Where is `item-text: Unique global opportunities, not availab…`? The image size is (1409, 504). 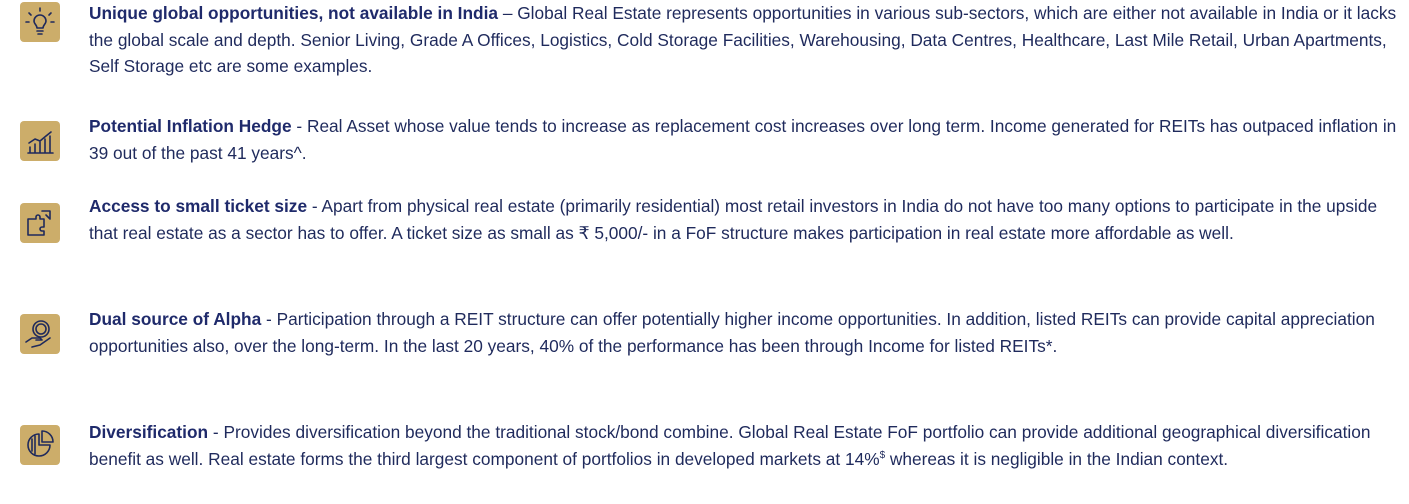
item-text: Unique global opportunities, not availab… is located at coordinates (745, 40).